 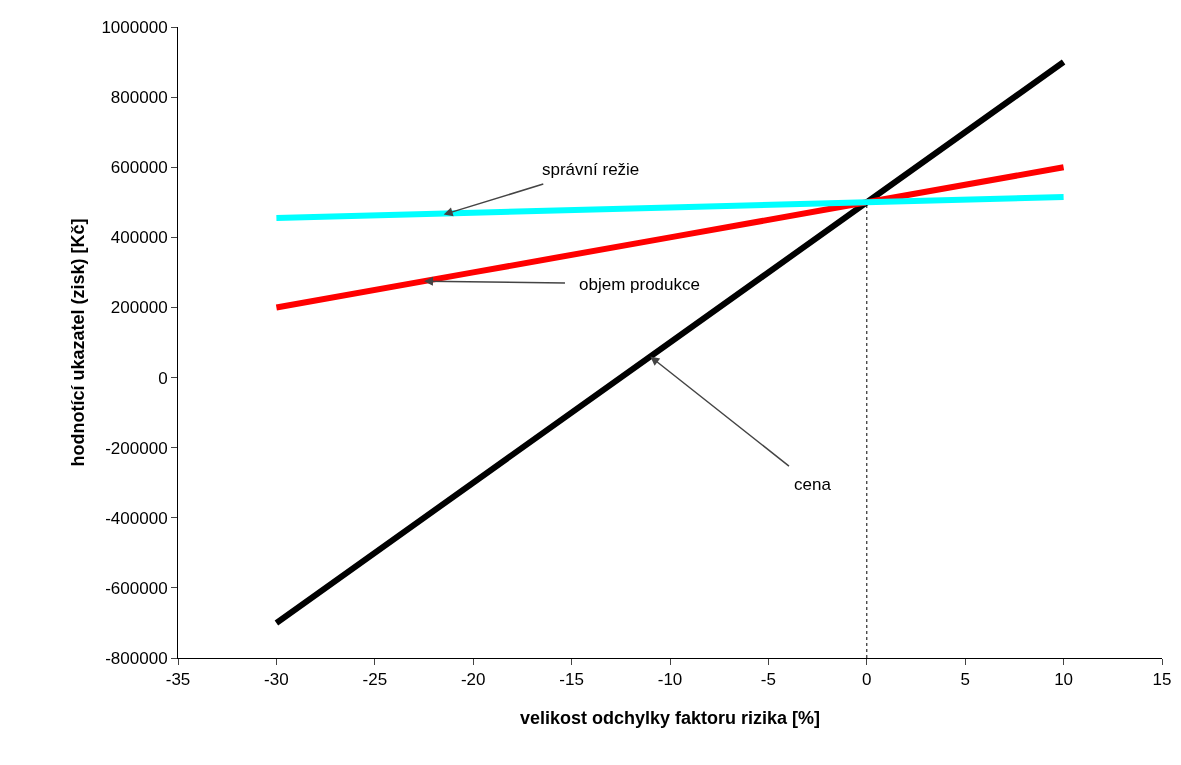 I want to click on y-tick-label: 0, so click(x=163, y=378).